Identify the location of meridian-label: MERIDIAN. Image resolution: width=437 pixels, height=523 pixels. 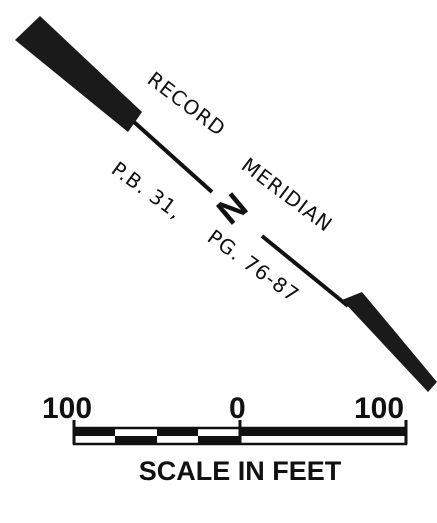
(287, 195).